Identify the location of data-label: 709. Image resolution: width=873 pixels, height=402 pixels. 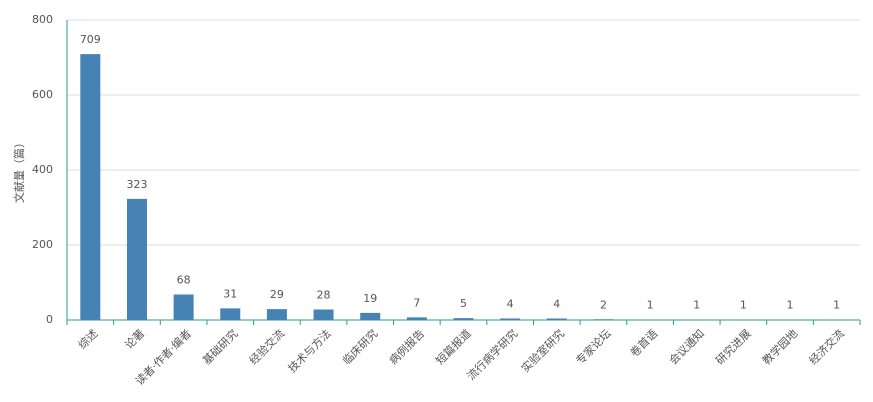
(90, 39).